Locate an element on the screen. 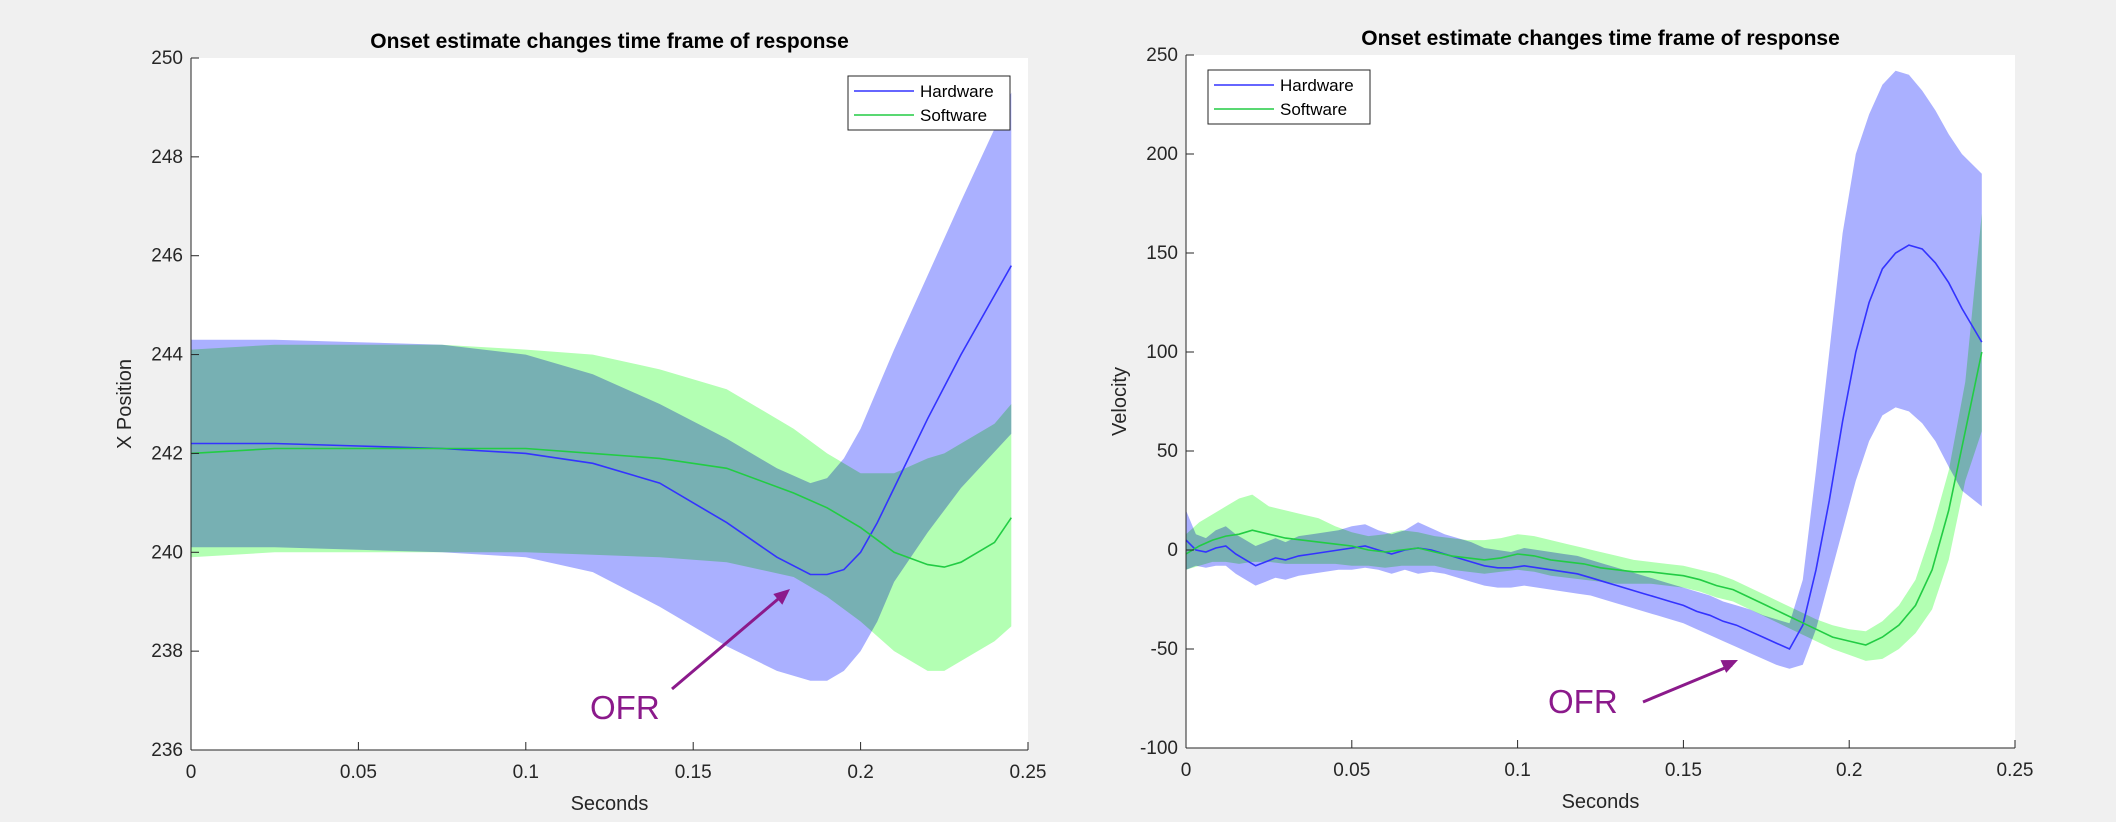 Image resolution: width=2116 pixels, height=822 pixels. y-tick-label: 246 is located at coordinates (167, 256).